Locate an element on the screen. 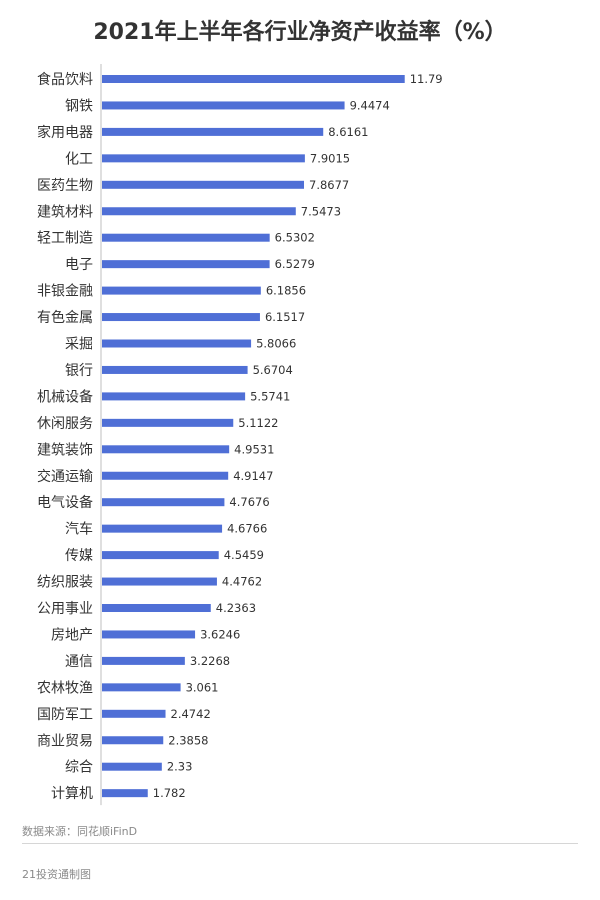  category-label: 电子 is located at coordinates (79, 265).